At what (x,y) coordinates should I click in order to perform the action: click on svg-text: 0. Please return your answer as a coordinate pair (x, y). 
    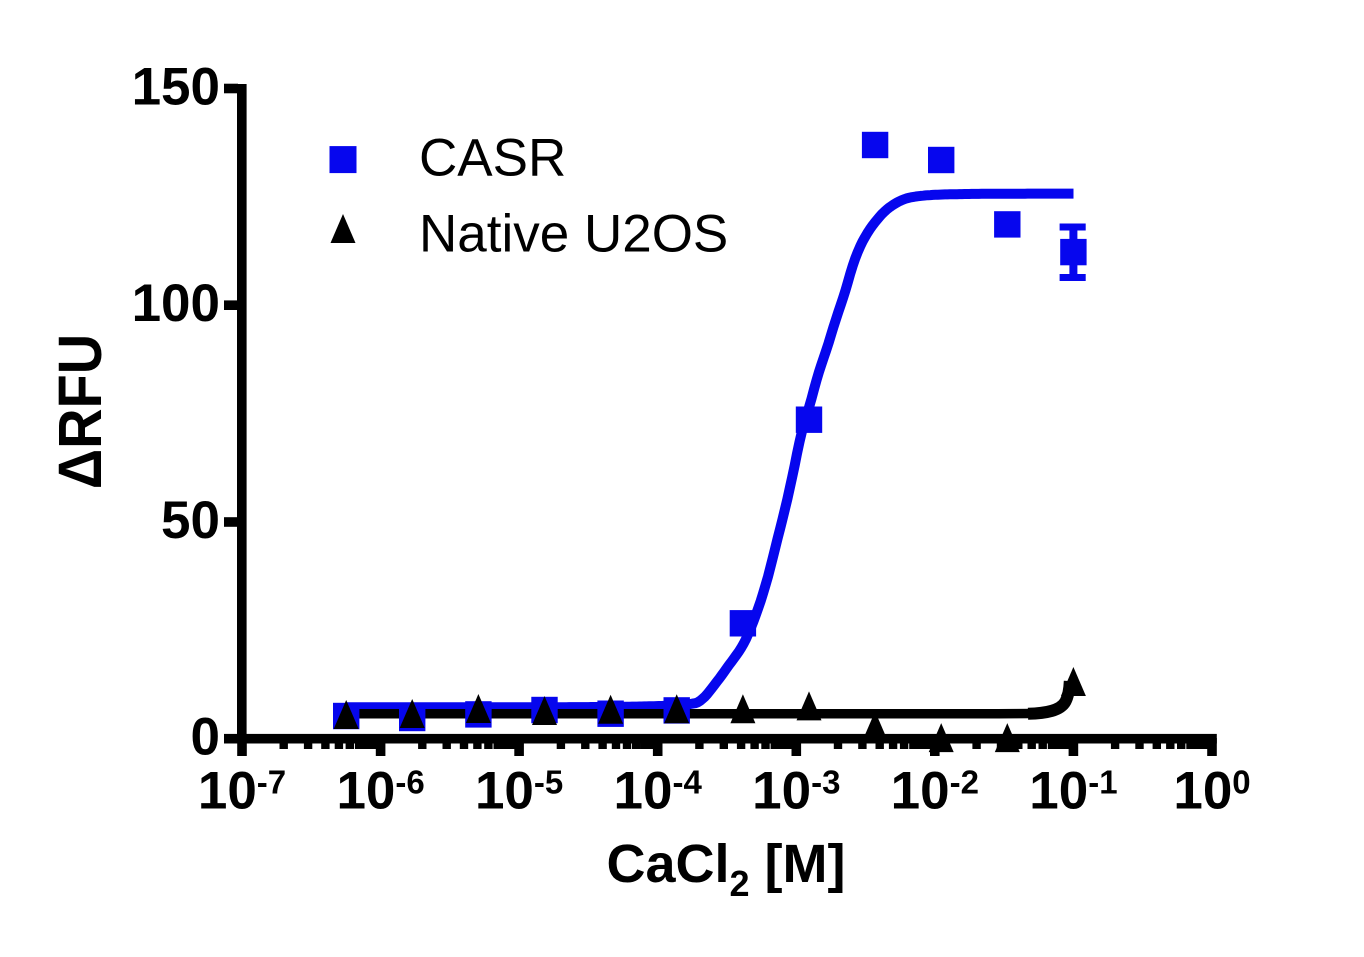
    Looking at the image, I should click on (205, 737).